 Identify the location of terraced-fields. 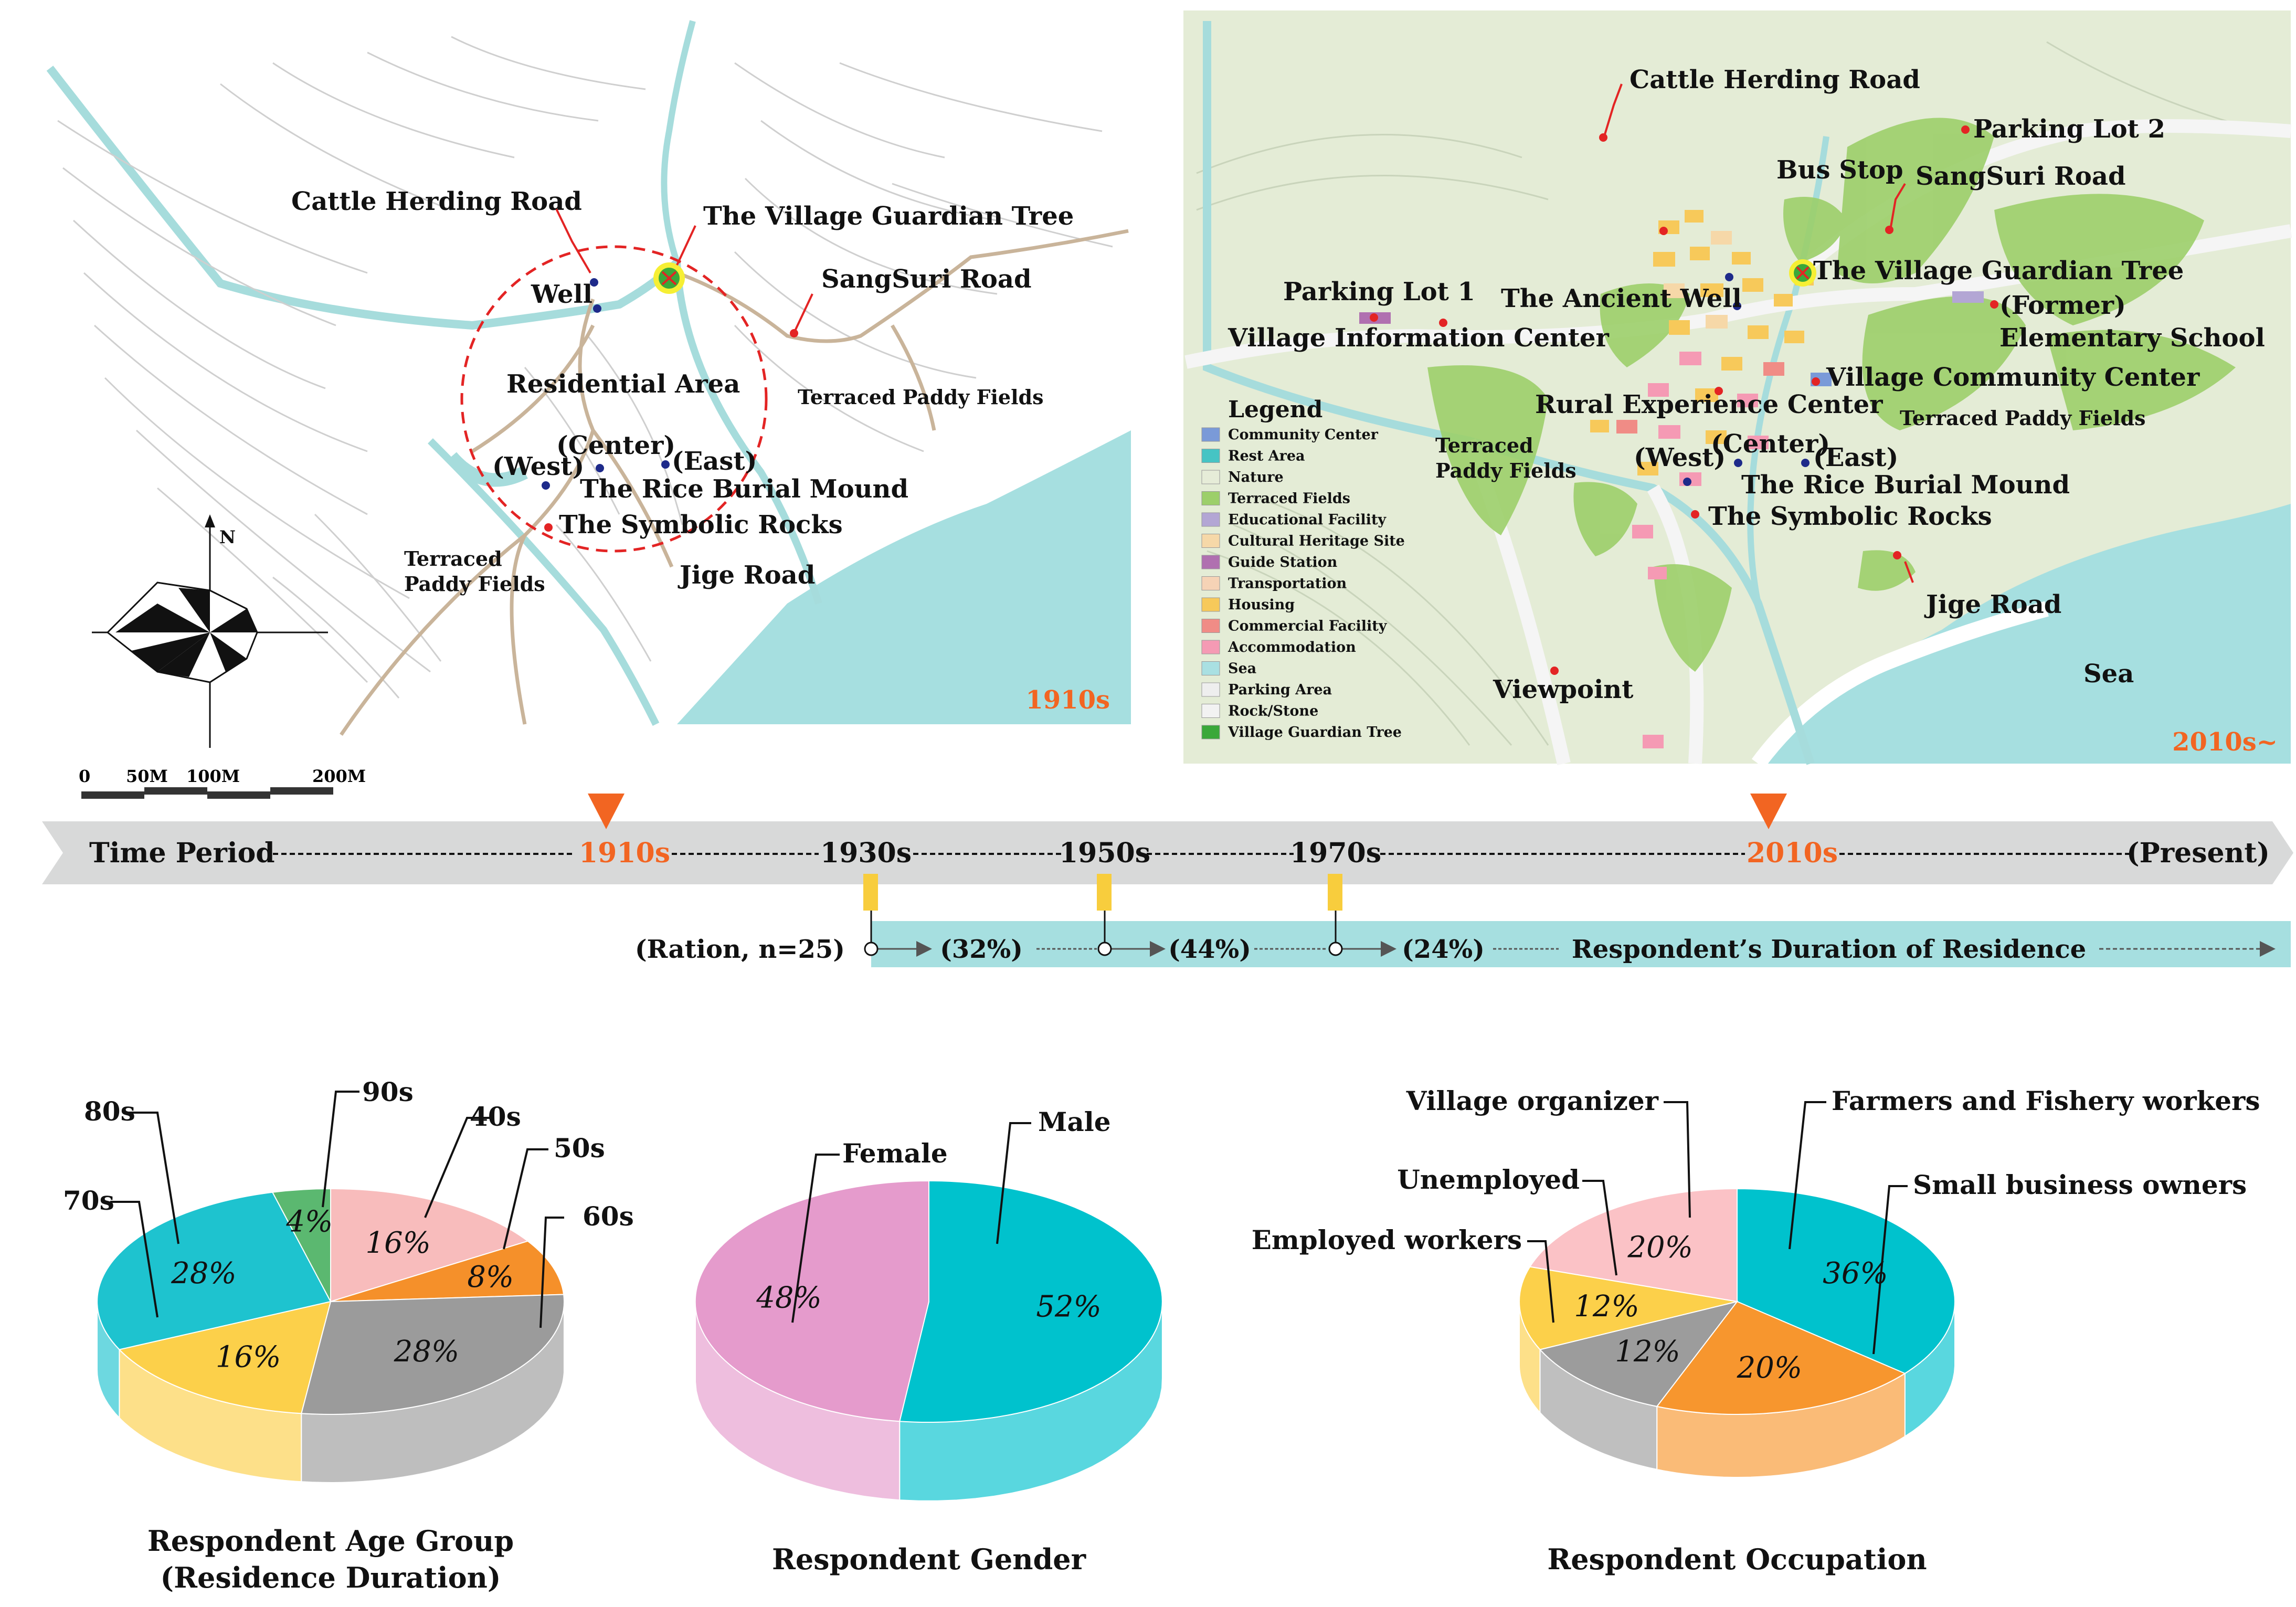
(1832, 395).